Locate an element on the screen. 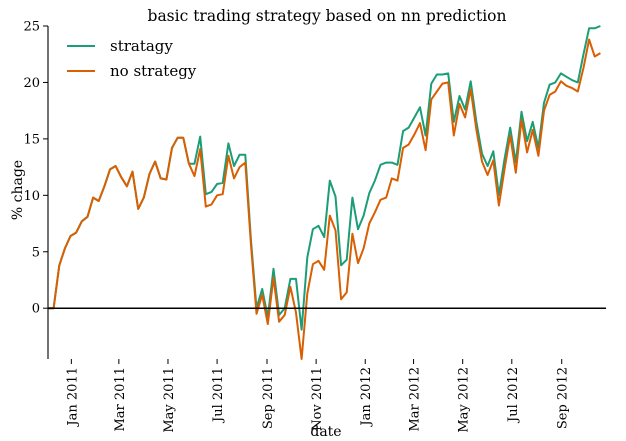 Image resolution: width=626 pixels, height=441 pixels. y-tick-label: 15 is located at coordinates (31, 139).